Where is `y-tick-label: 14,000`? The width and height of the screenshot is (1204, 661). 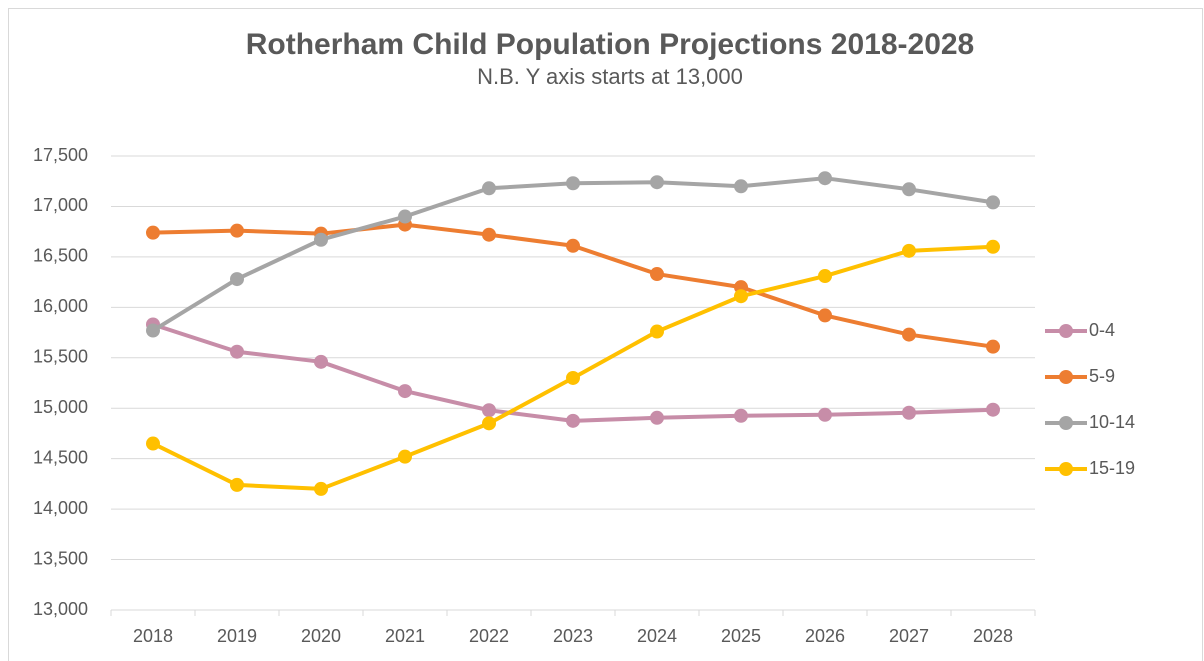
y-tick-label: 14,000 is located at coordinates (60, 508).